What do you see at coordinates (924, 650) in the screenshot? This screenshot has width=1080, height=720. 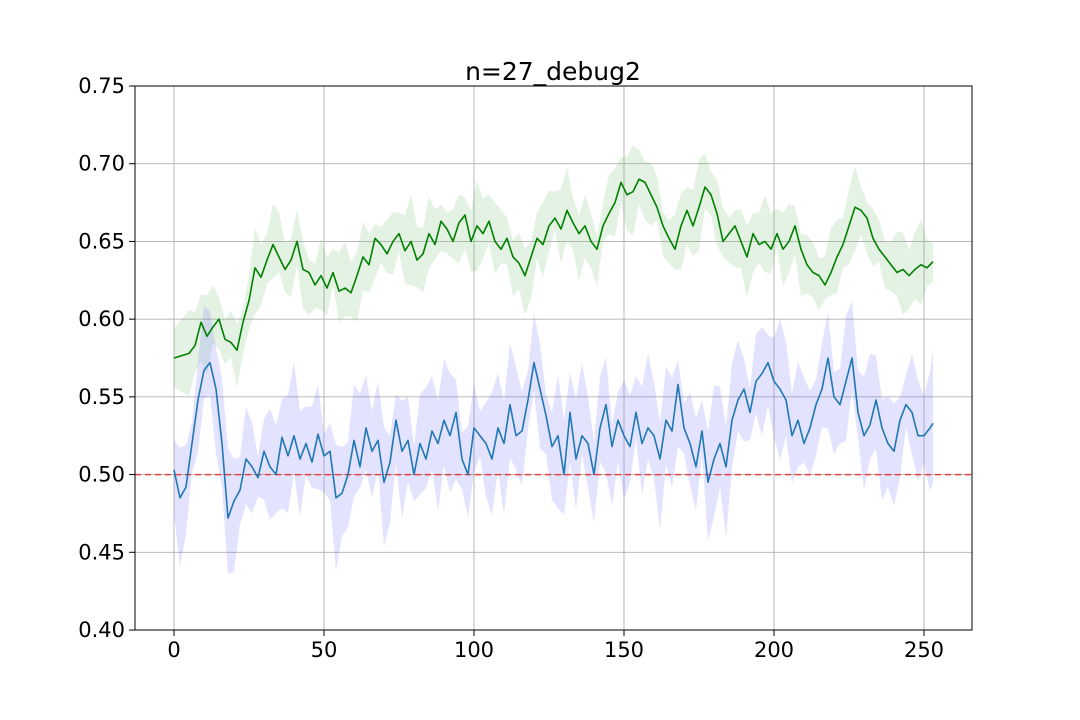 I see `x-tick-label: 250` at bounding box center [924, 650].